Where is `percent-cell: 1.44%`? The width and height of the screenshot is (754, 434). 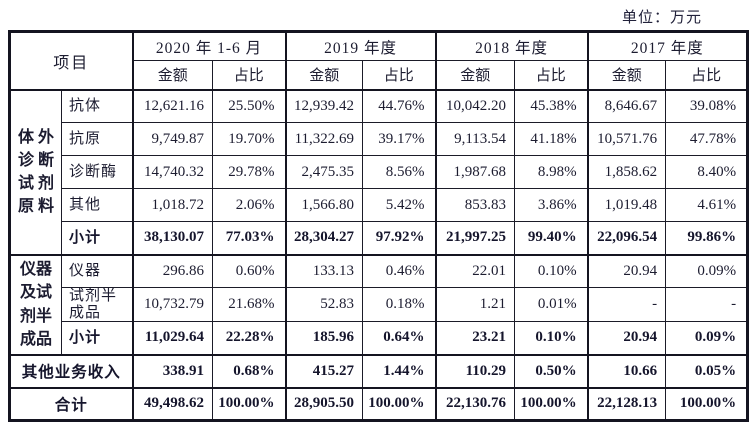
percent-cell: 1.44% is located at coordinates (399, 370).